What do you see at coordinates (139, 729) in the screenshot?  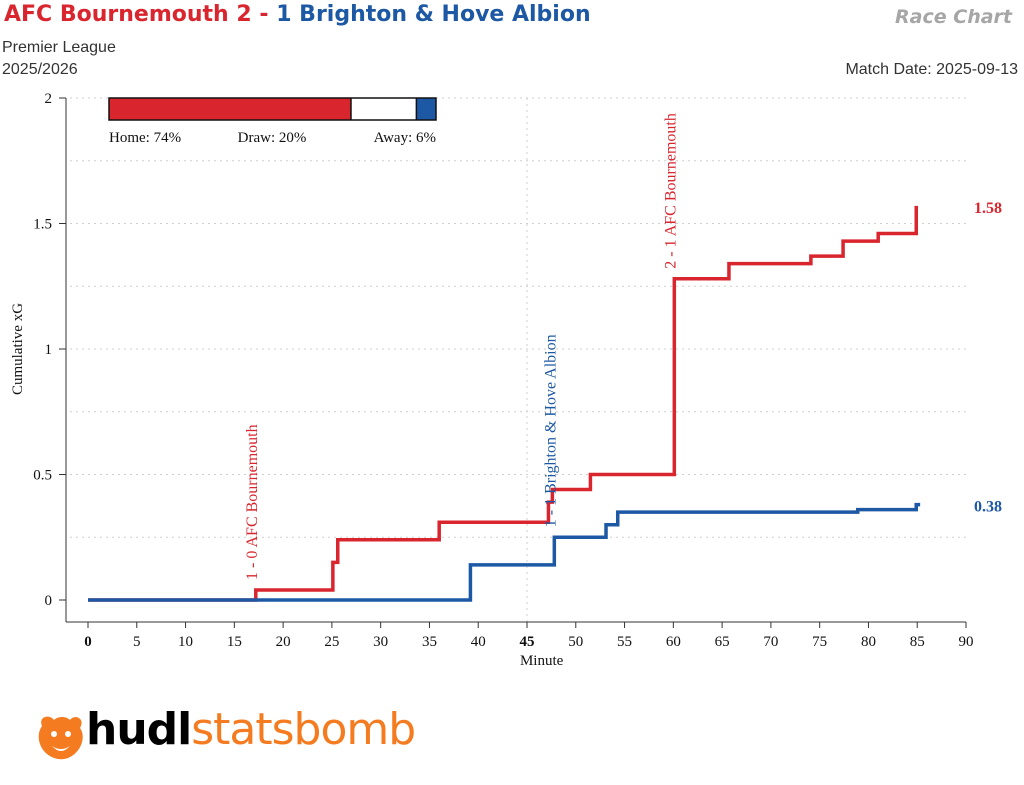 I see `logo-text-hudl: hudl` at bounding box center [139, 729].